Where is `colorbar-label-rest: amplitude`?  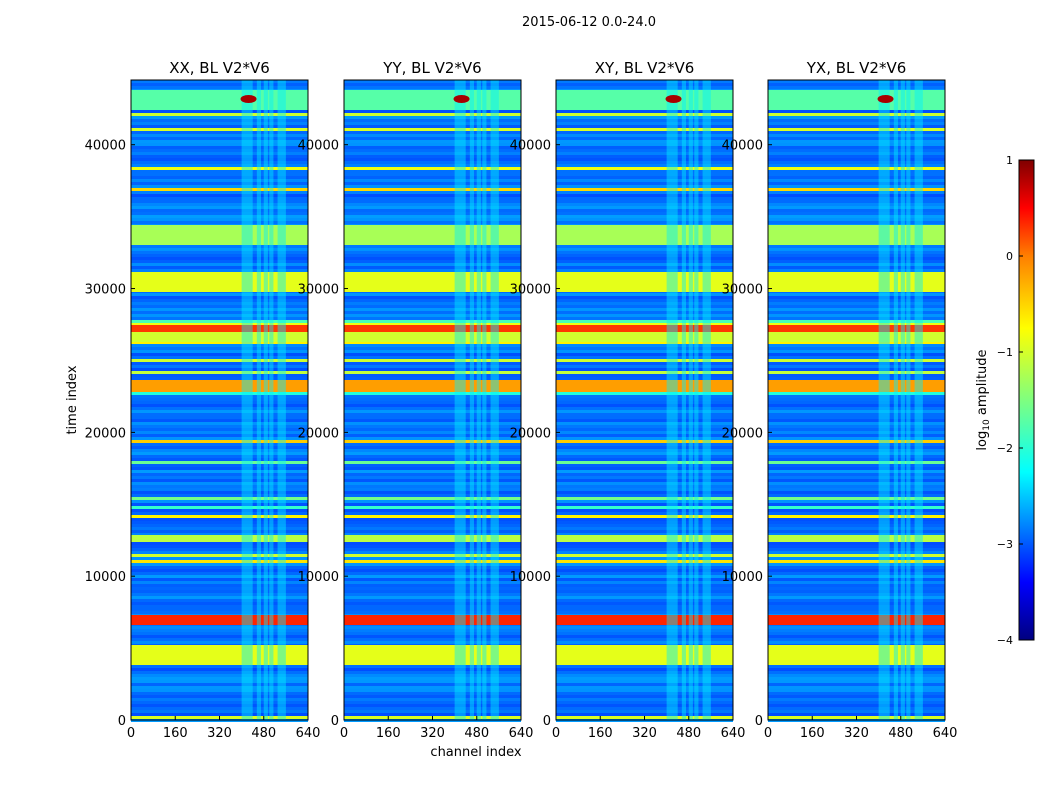
colorbar-label-rest: amplitude is located at coordinates (982, 384).